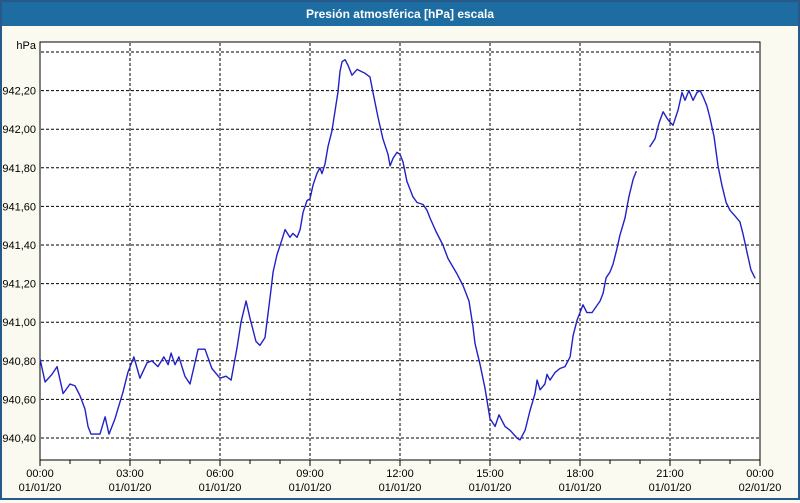 This screenshot has width=800, height=503. I want to click on chart-title-bar: Presión atmosférica [hPa] escala, so click(400, 14).